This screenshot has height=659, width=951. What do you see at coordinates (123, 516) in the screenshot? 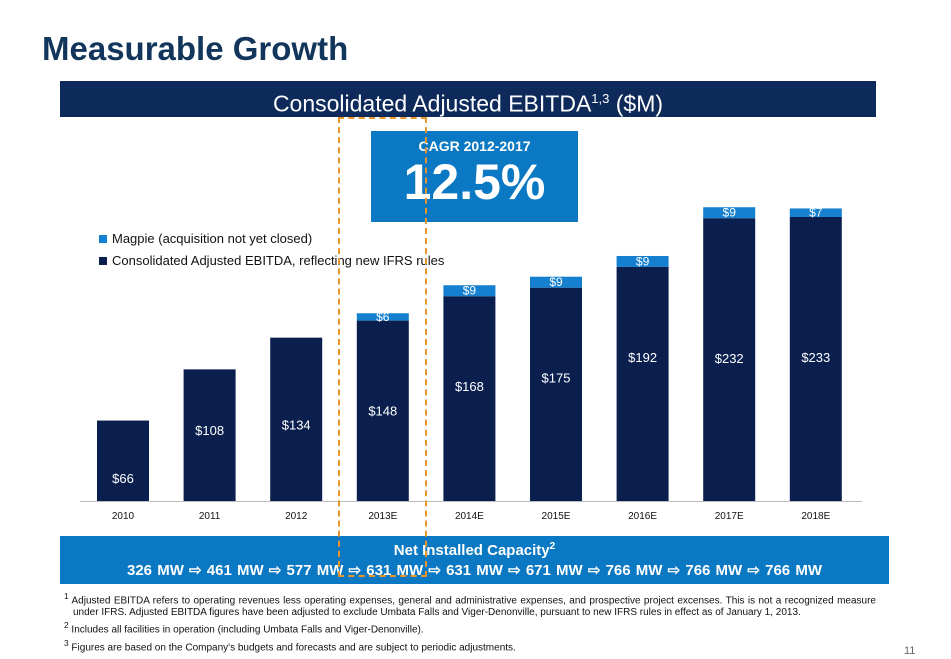
I see `x-tick-label: 2010` at bounding box center [123, 516].